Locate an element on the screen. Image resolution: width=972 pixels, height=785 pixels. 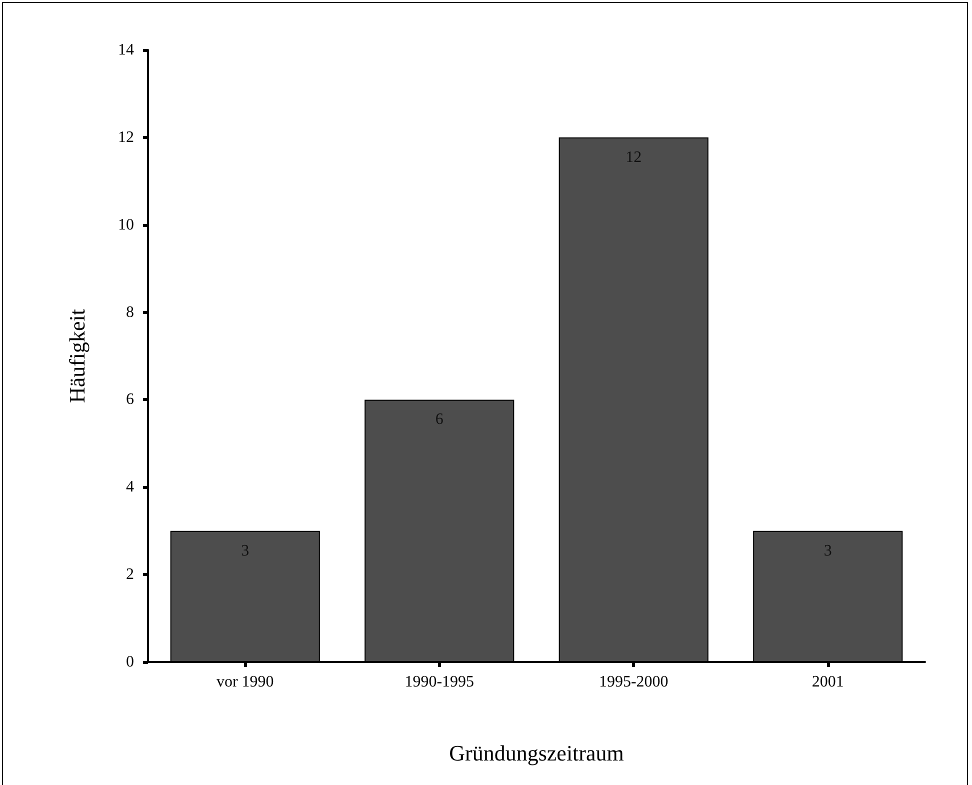
x-axis-title: Gründungszeitraum is located at coordinates (536, 753).